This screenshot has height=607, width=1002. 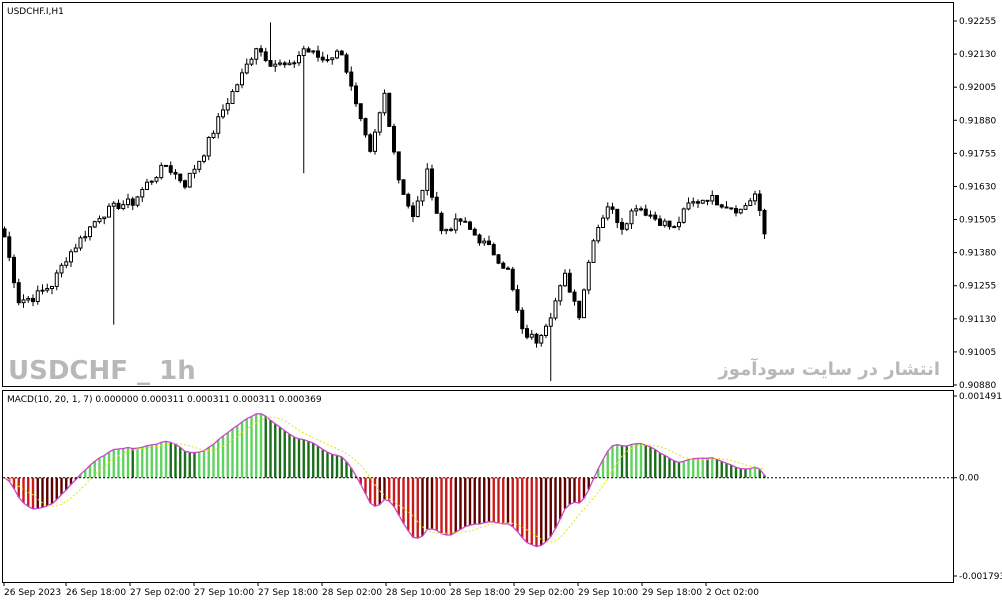 I want to click on time-tick-label: 27 Sep 18:00, so click(x=288, y=593).